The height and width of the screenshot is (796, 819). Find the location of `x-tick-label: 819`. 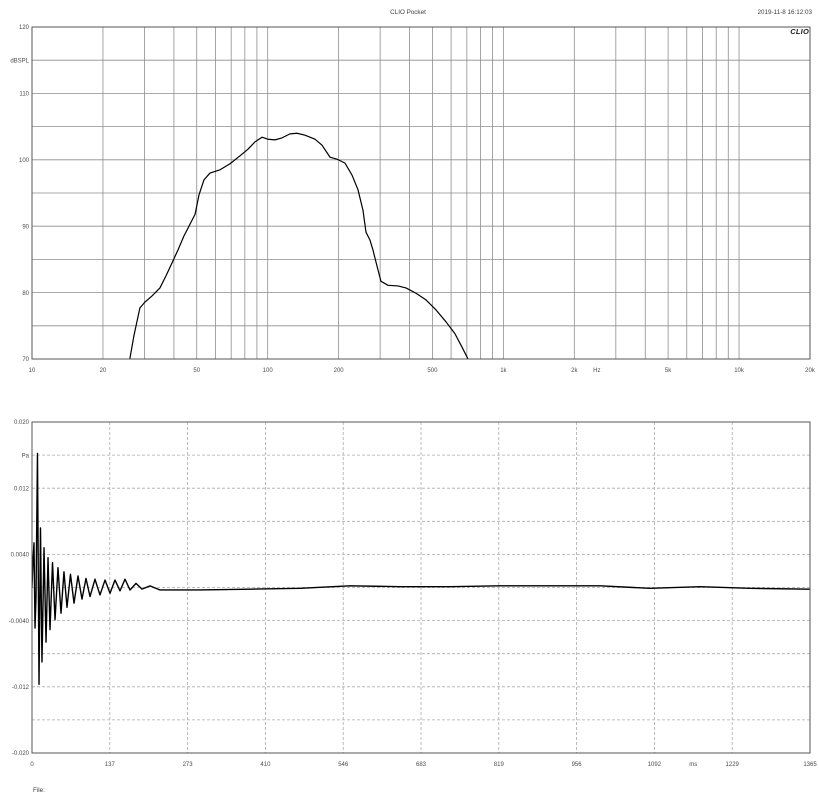

x-tick-label: 819 is located at coordinates (499, 765).